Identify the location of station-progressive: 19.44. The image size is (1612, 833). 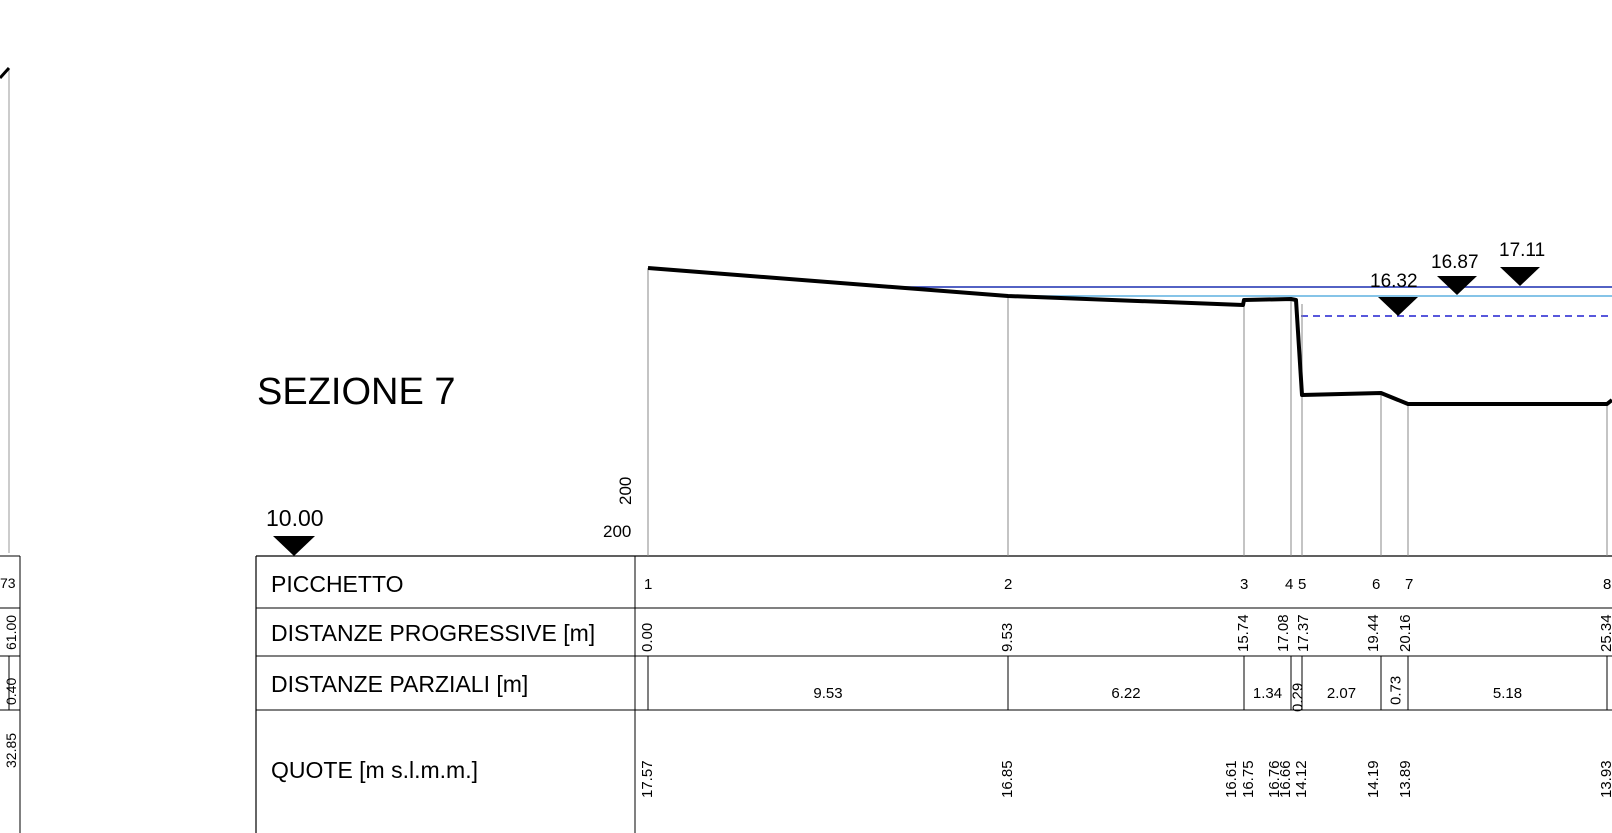
(1373, 633).